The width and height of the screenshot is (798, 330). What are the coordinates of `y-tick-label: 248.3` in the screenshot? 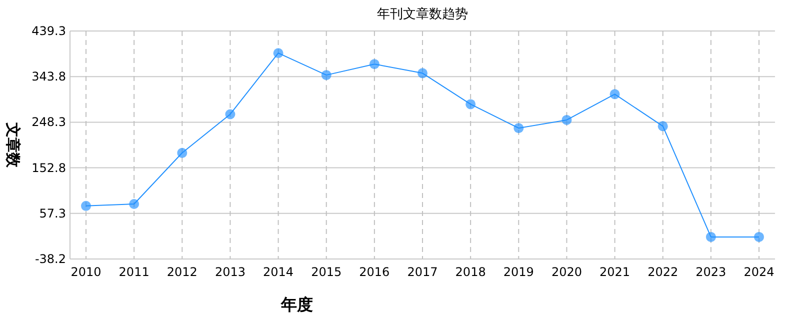 It's located at (49, 122).